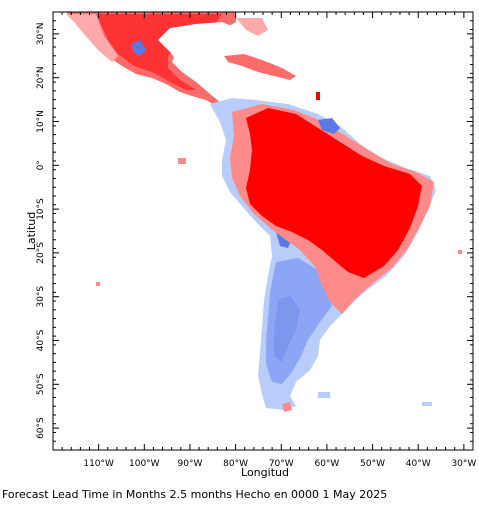  Describe the element at coordinates (41, 77) in the screenshot. I see `y-tick-label: 20°N` at that location.